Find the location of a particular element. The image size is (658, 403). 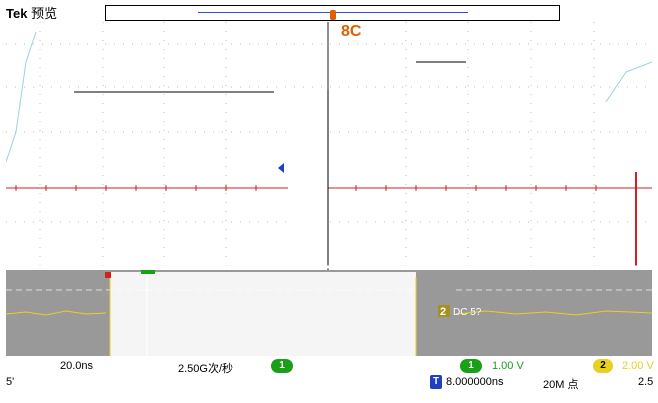

right-value: 2.5 is located at coordinates (646, 382).